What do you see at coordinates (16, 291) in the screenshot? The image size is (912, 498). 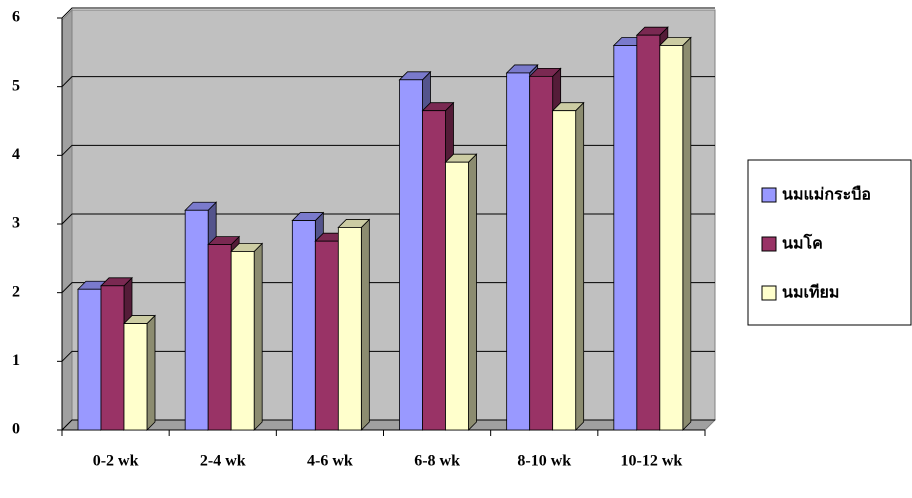 I see `y-tick-label: 2` at bounding box center [16, 291].